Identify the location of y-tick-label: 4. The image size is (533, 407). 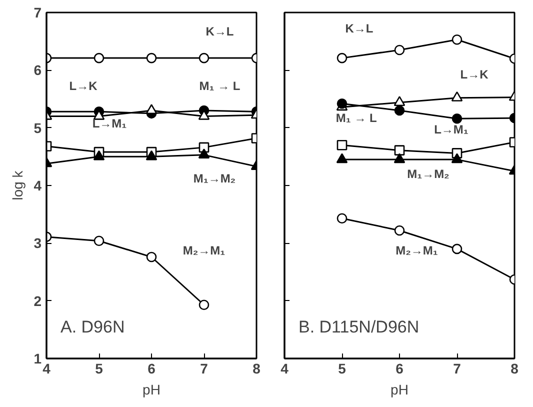
(38, 186).